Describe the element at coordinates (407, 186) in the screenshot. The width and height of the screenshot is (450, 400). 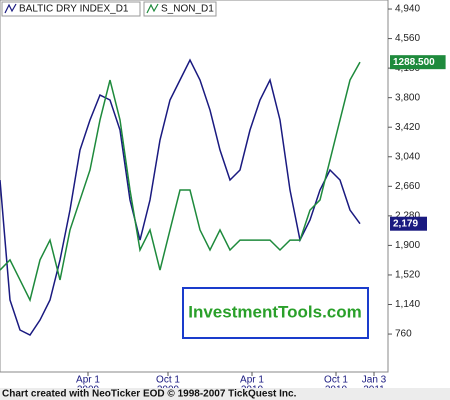
I see `y-tick-label: 2,660` at that location.